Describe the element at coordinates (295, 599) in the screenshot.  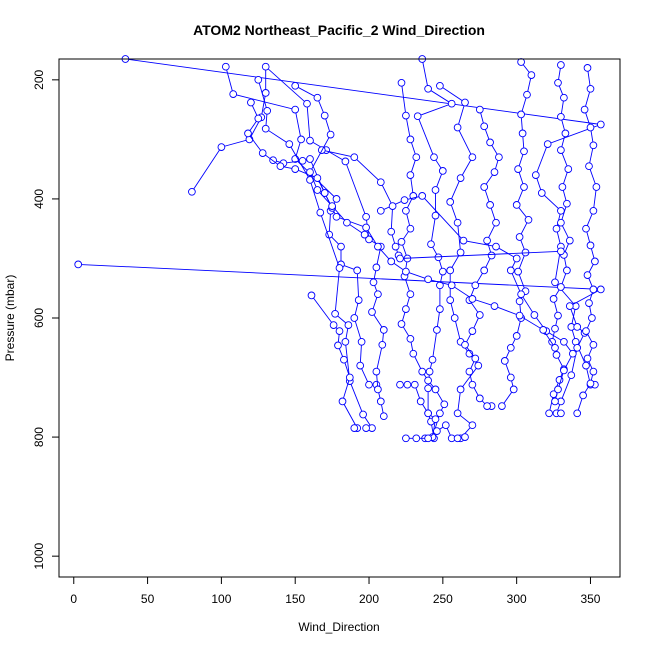
I see `x-tick-label: 150` at that location.